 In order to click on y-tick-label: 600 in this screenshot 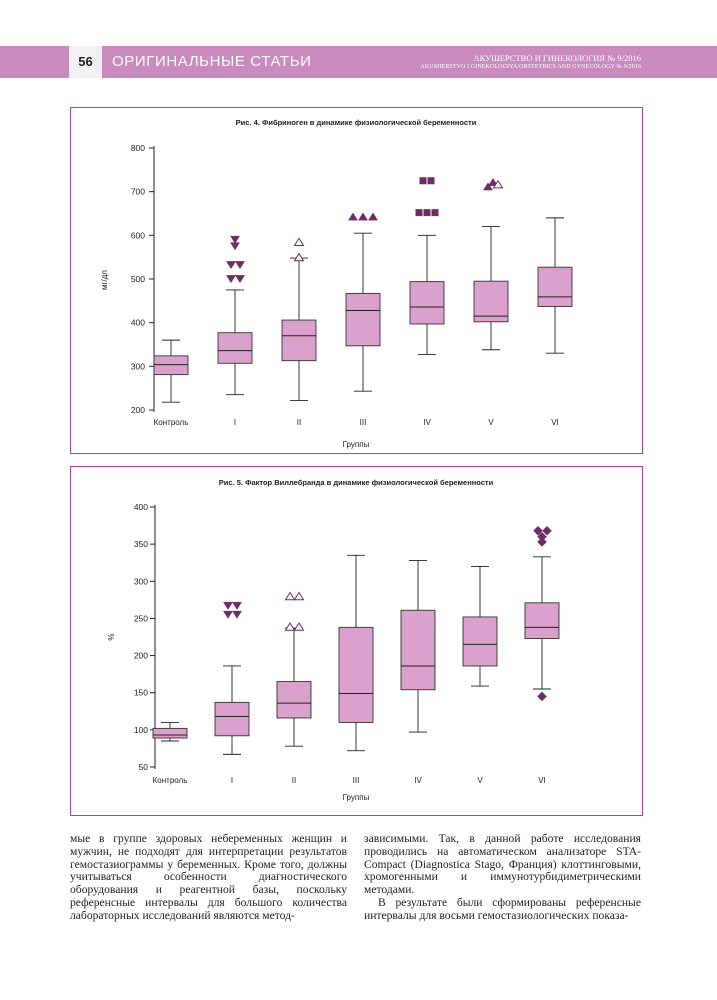, I will do `click(138, 235)`.